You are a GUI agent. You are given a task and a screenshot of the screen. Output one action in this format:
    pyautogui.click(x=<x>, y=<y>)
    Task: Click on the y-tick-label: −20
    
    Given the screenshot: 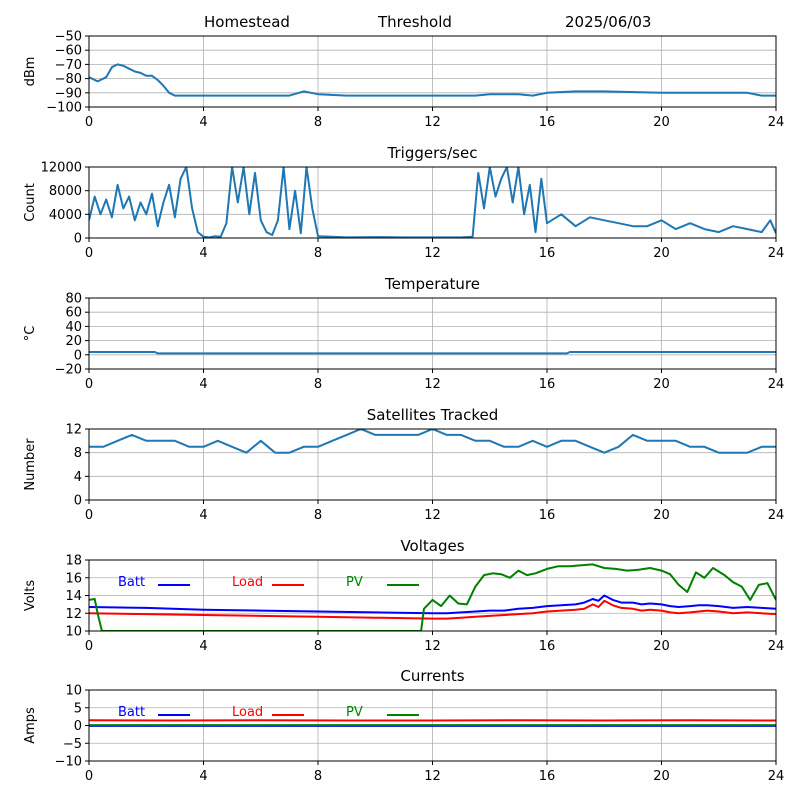 What is the action you would take?
    pyautogui.click(x=68, y=370)
    